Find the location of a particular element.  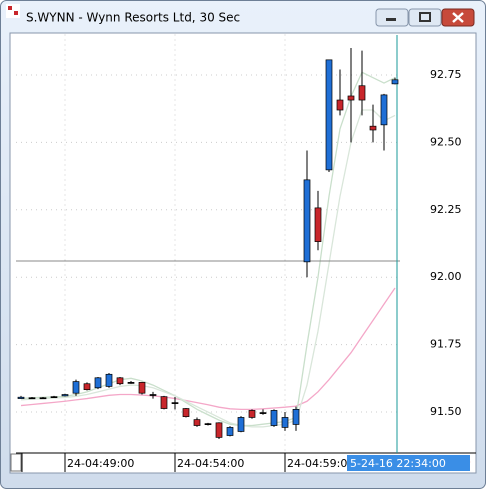

cursor-time-box is located at coordinates (408, 463).